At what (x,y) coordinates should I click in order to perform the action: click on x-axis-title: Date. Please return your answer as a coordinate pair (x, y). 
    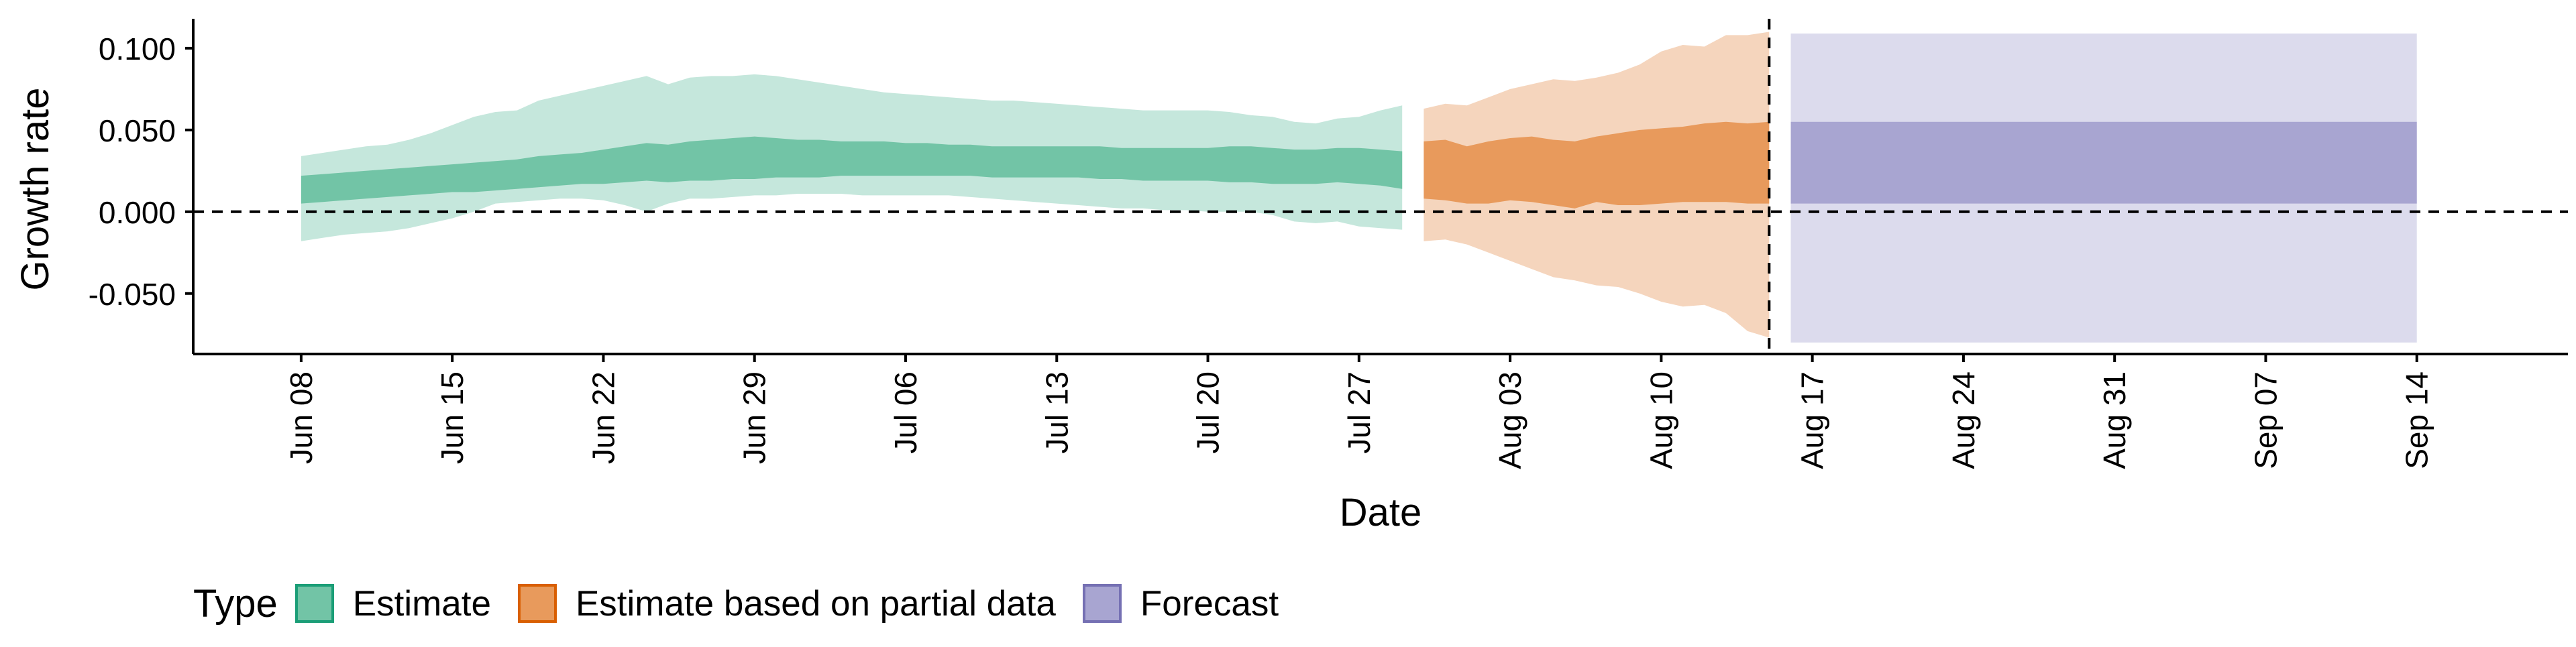
    Looking at the image, I should click on (1381, 512).